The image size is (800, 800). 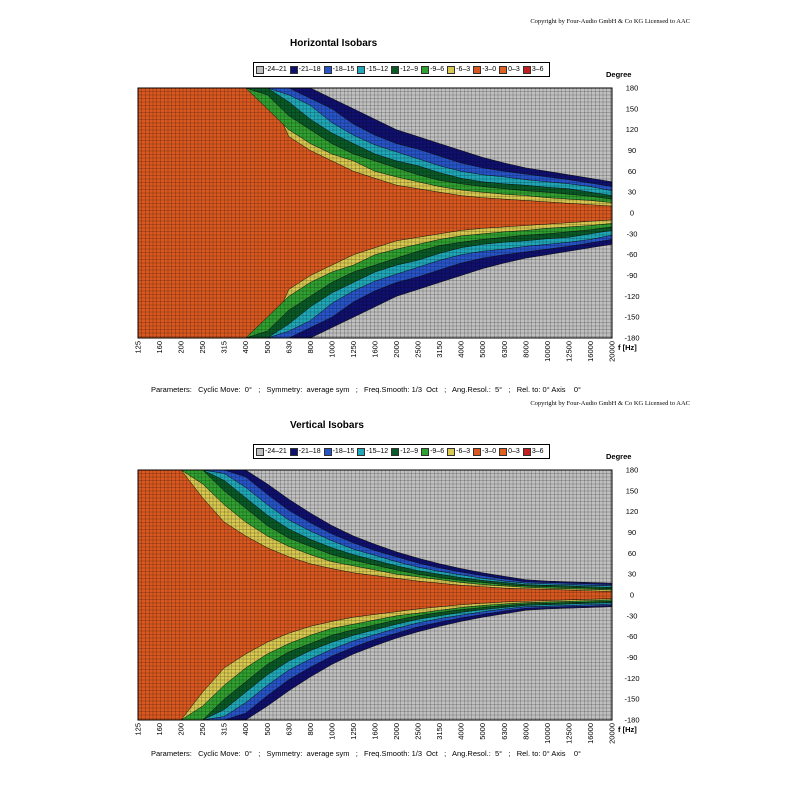 I want to click on x-tick-label: 800, so click(x=310, y=729).